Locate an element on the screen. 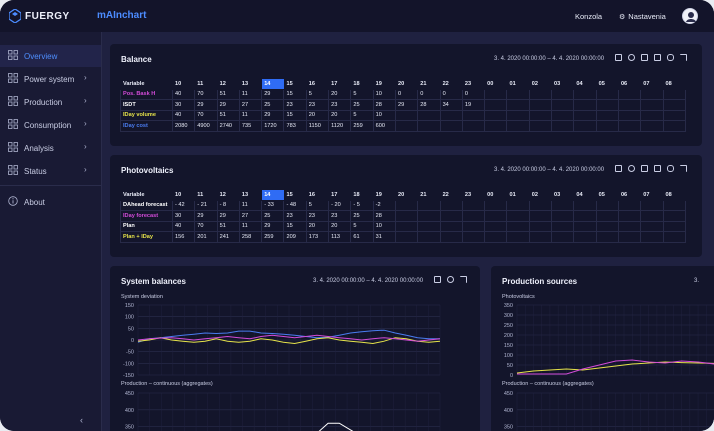 The image size is (714, 431). date-range: 3. is located at coordinates (697, 281).